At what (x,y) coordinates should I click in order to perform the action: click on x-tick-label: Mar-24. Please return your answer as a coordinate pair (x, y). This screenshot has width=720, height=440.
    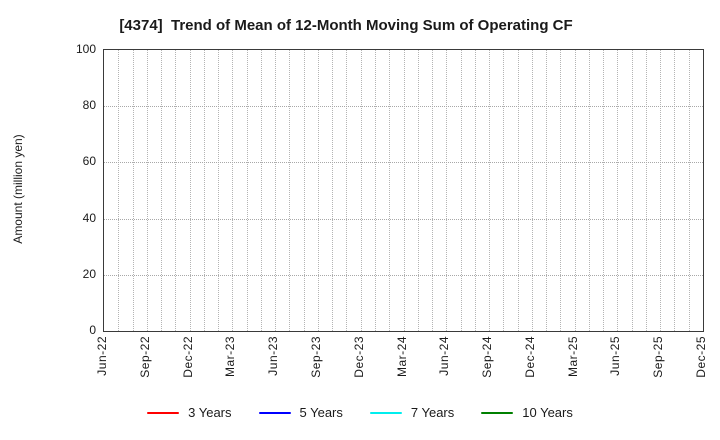
    Looking at the image, I should click on (401, 357).